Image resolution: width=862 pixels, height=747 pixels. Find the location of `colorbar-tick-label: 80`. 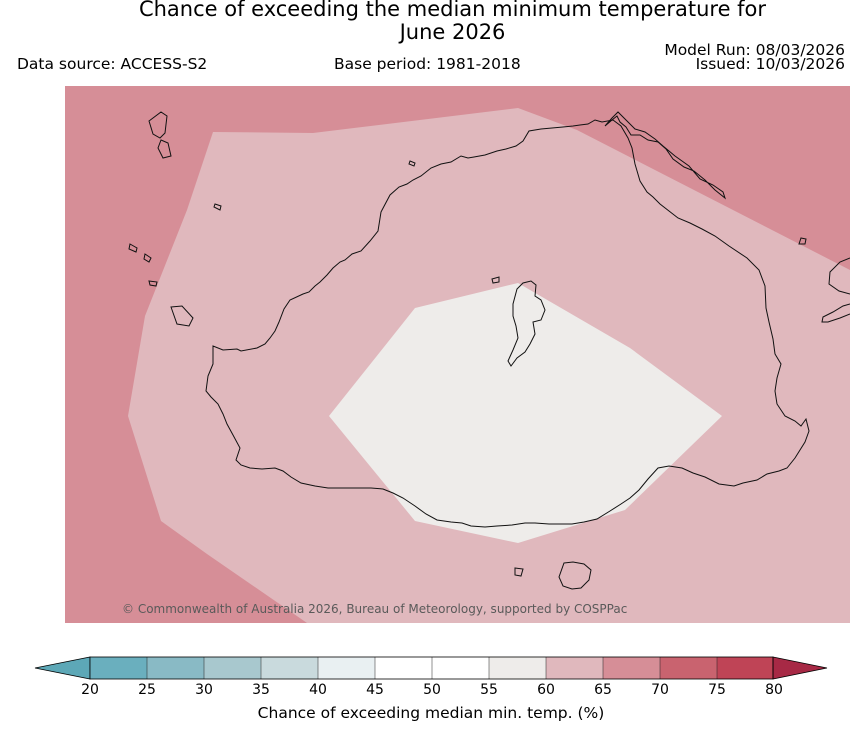

colorbar-tick-label: 80 is located at coordinates (774, 690).